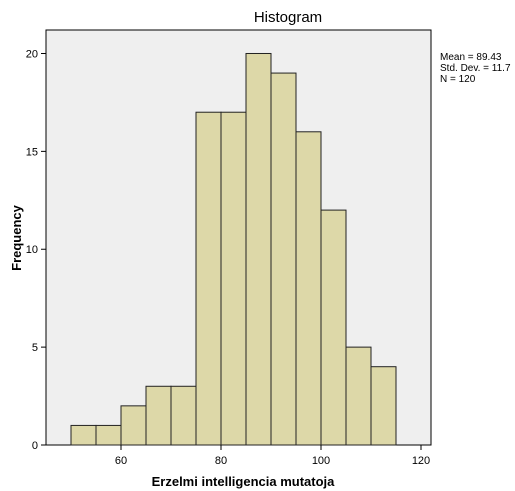 This screenshot has width=515, height=491. What do you see at coordinates (421, 461) in the screenshot?
I see `x-tick-label: 120` at bounding box center [421, 461].